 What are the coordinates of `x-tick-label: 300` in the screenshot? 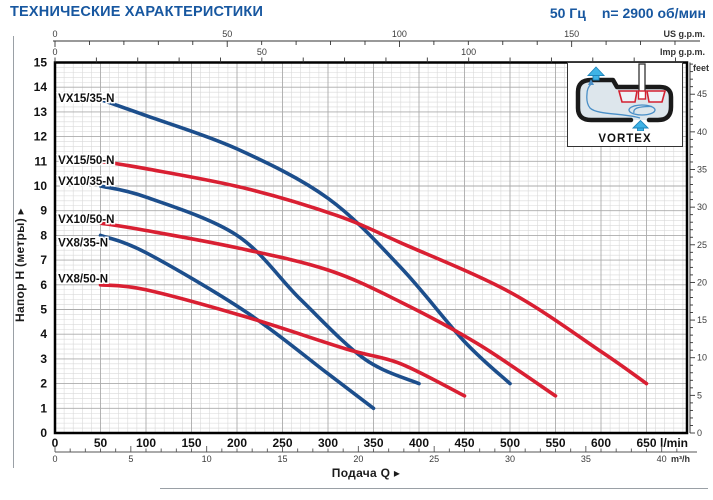 It's located at (328, 443).